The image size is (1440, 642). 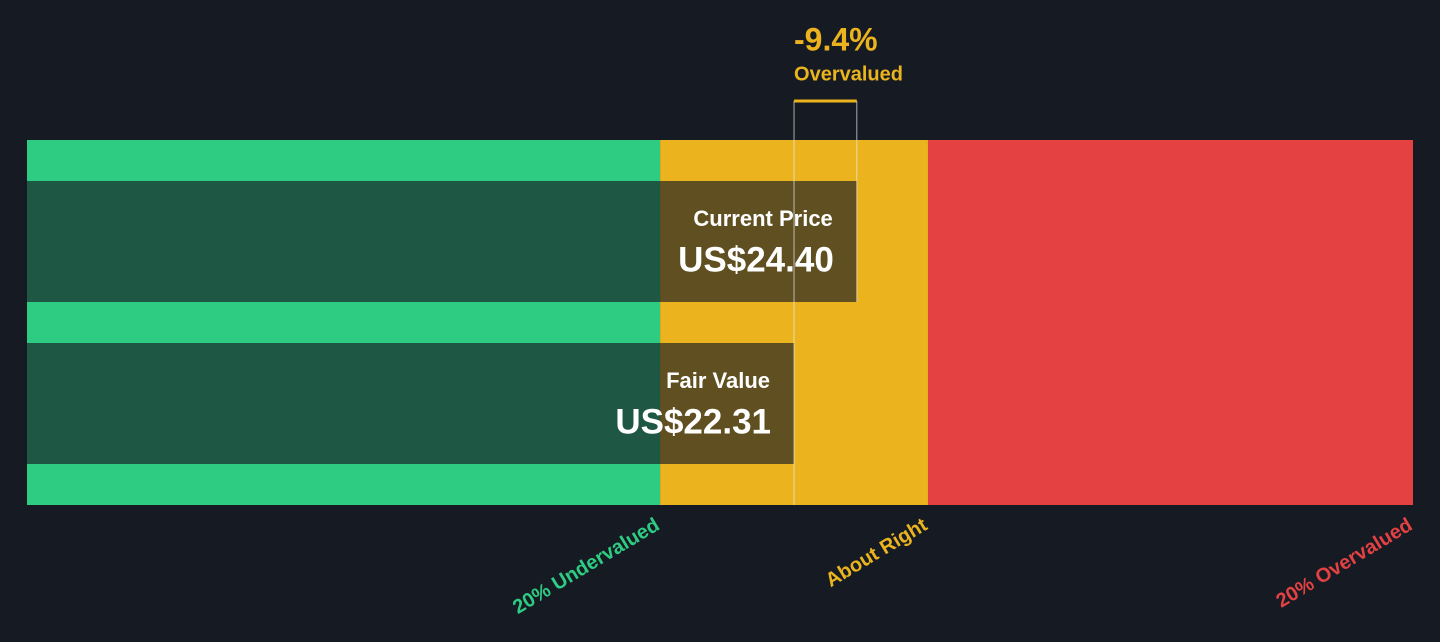 What do you see at coordinates (693, 421) in the screenshot?
I see `bar-value: US$22.31` at bounding box center [693, 421].